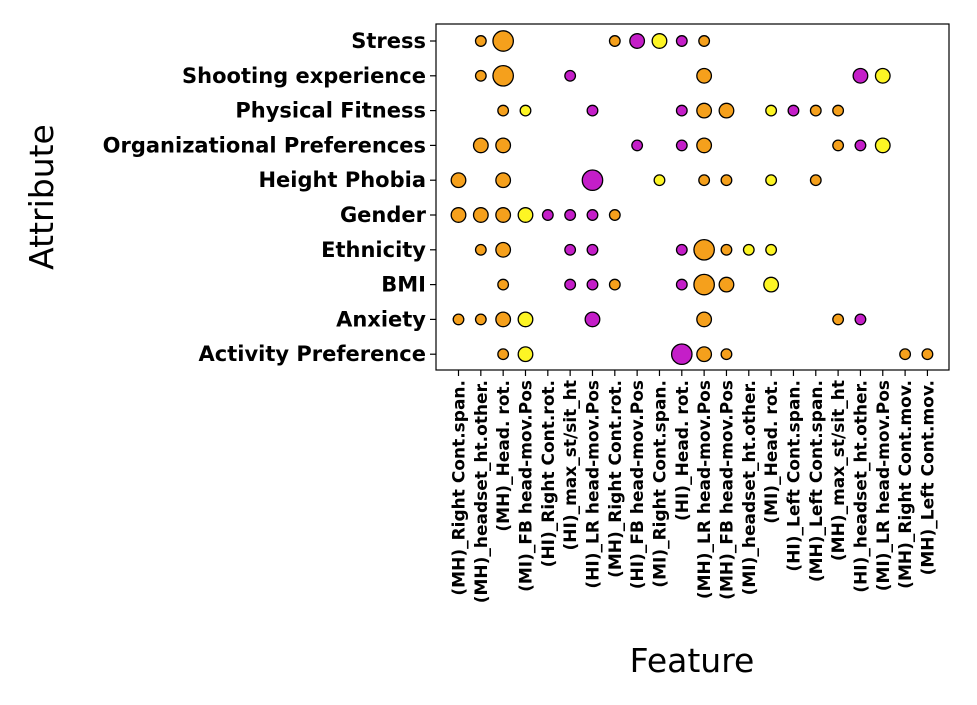 This screenshot has width=977, height=705. I want to click on x-tick-label: (HI)_Head. rot., so click(683, 450).